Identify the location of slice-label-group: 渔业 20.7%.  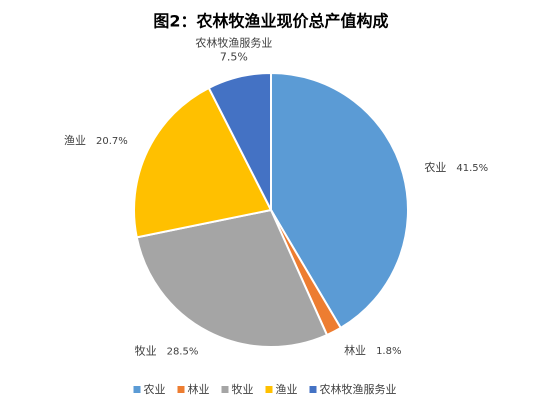
(96, 140).